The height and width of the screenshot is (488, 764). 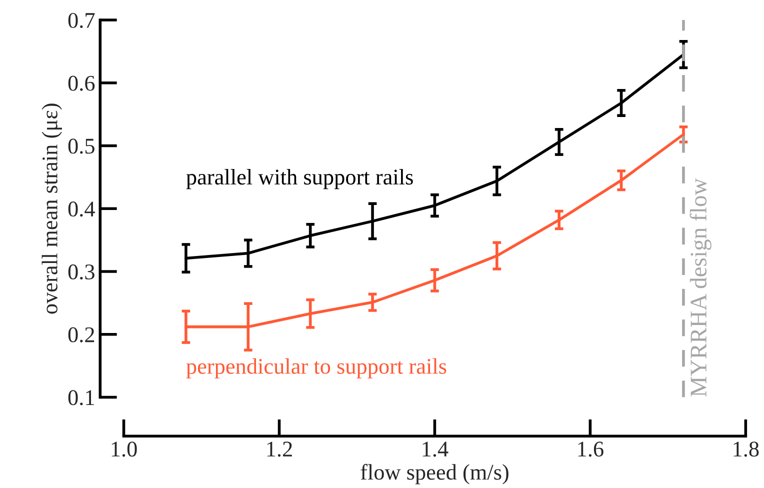 What do you see at coordinates (81, 146) in the screenshot?
I see `y-tick-label: 0.5` at bounding box center [81, 146].